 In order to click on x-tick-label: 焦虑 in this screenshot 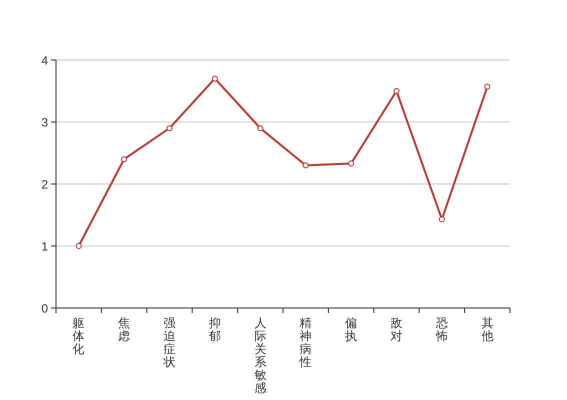, I will do `click(124, 329)`.